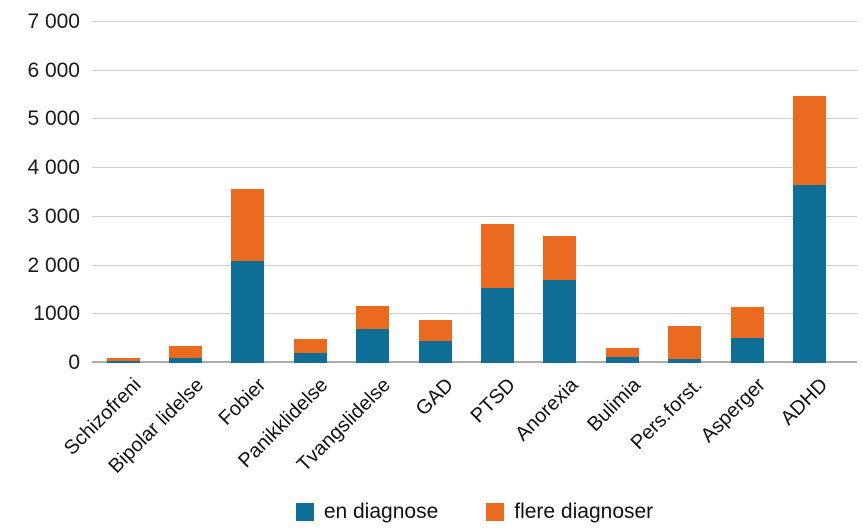  I want to click on bar-adhd, so click(809, 229).